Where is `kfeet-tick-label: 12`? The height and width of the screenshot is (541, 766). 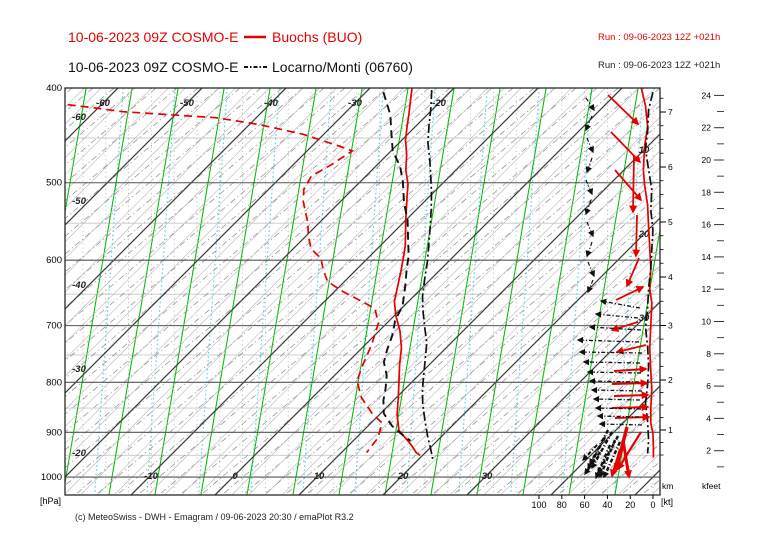 kfeet-tick-label: 12 is located at coordinates (707, 289).